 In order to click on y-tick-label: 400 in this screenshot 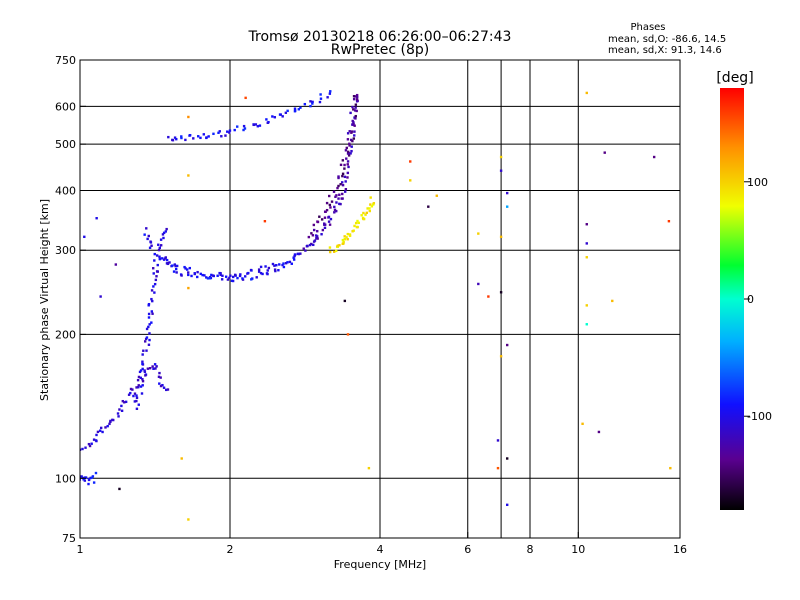, I will do `click(65, 190)`.